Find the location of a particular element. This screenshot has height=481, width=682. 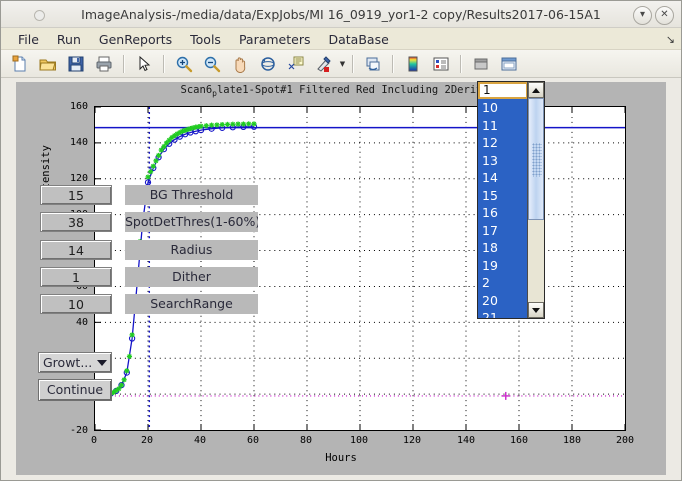

scan-listbox-item: 11 is located at coordinates (490, 125).